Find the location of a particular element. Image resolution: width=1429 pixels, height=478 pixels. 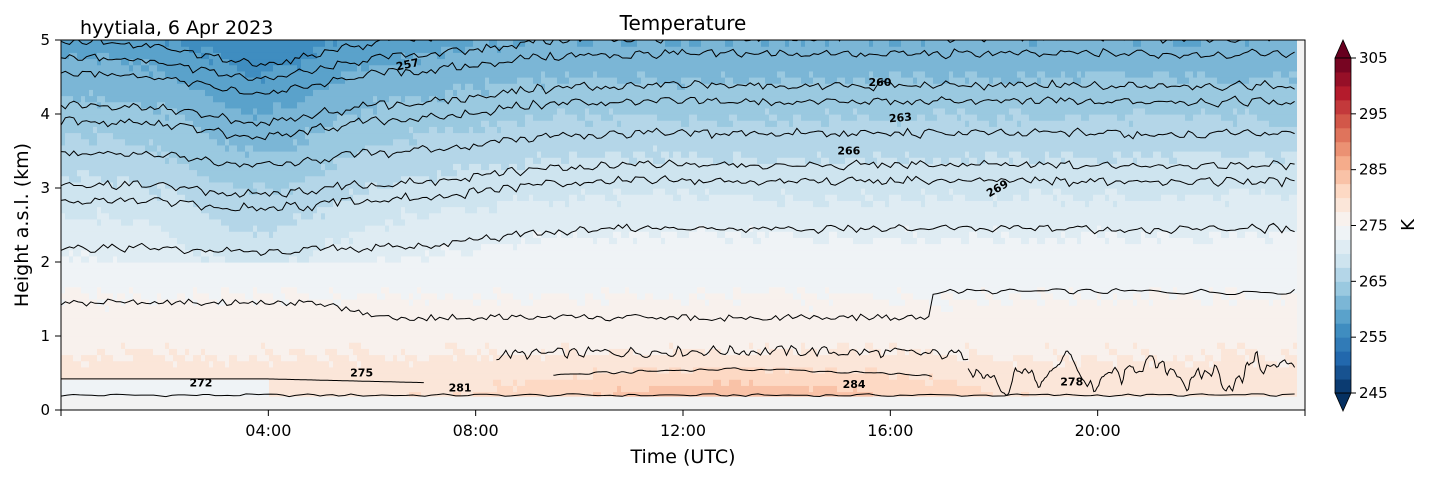

contour-label: 278 is located at coordinates (1071, 382).